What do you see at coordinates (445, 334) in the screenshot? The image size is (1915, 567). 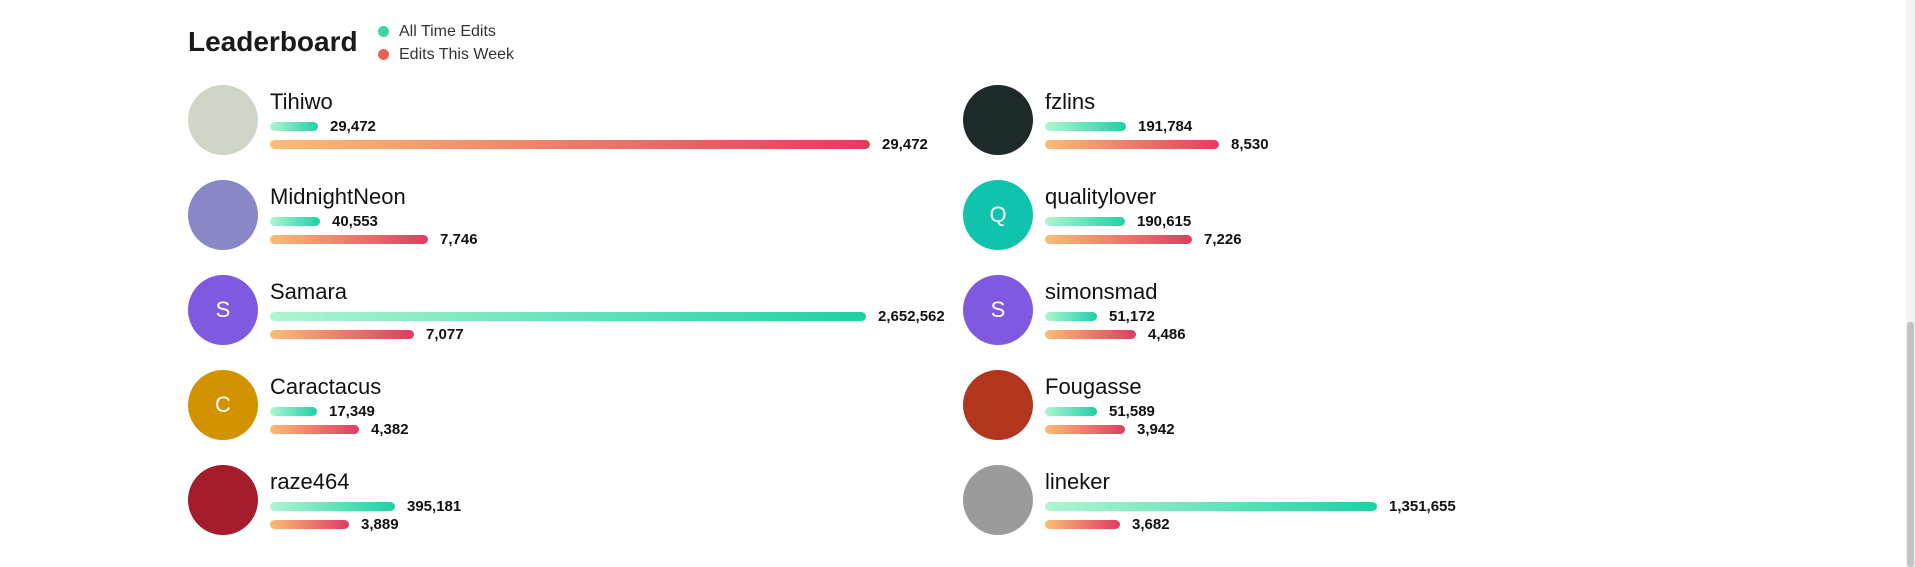 I see `week-edits-value: 7,077` at bounding box center [445, 334].